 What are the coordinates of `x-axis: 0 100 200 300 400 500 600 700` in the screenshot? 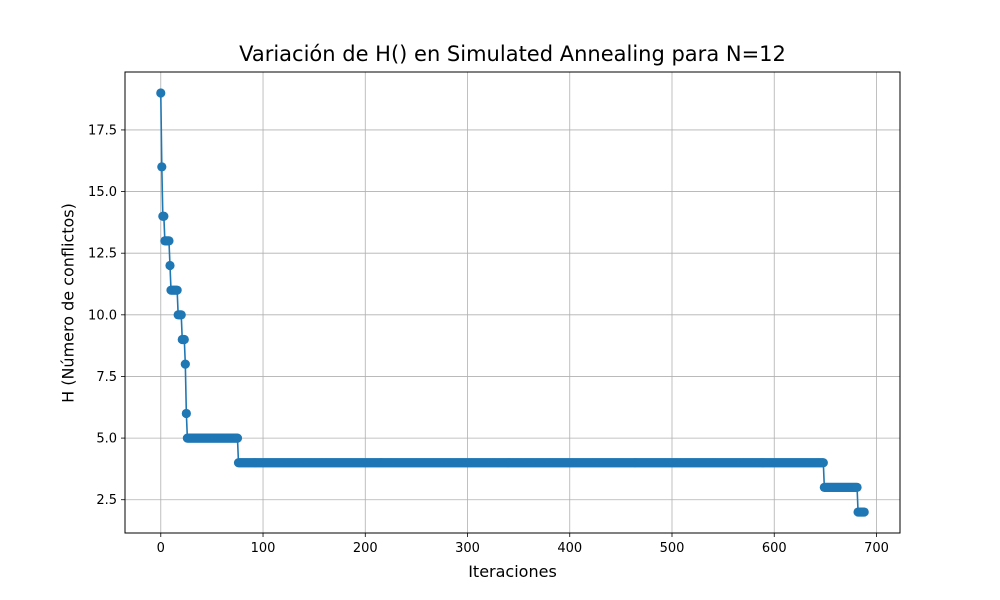 It's located at (523, 544).